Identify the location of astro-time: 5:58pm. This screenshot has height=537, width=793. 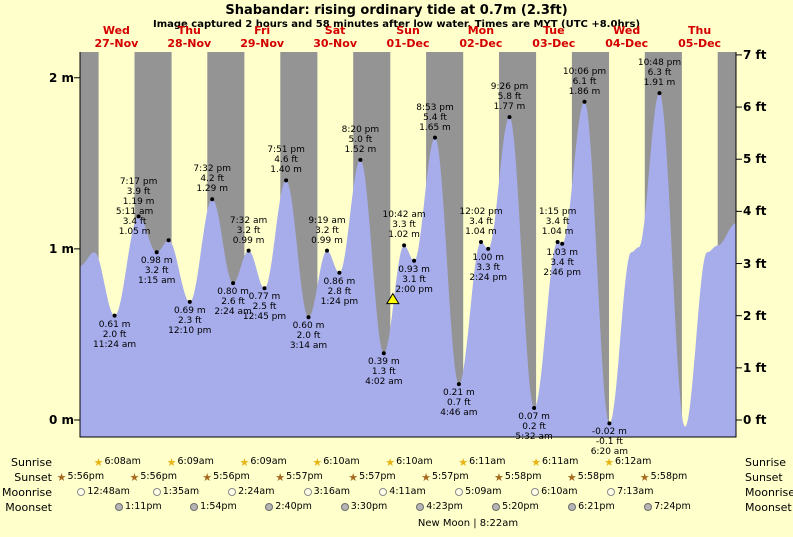
(523, 476).